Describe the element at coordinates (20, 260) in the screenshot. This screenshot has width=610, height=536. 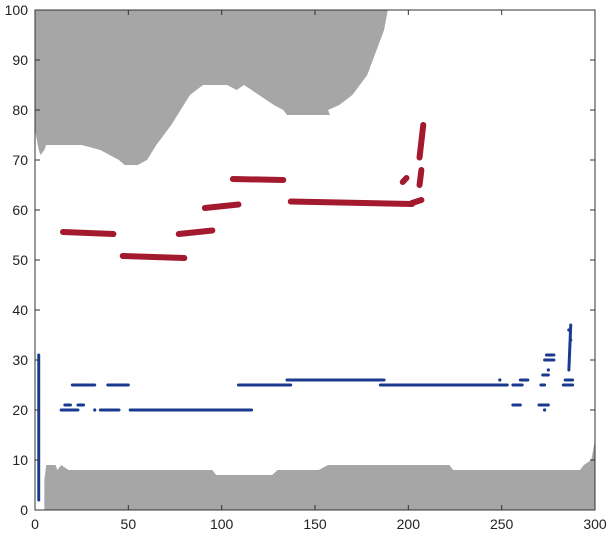
I see `y-tick-label: 50` at that location.